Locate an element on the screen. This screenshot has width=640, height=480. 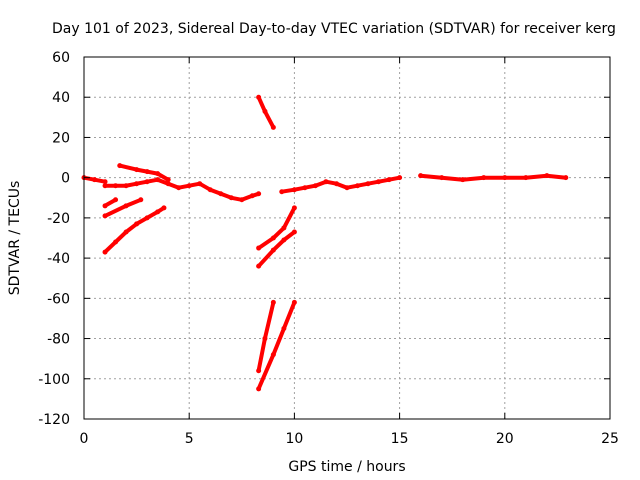
data-series-arc-b is located at coordinates (182, 189).